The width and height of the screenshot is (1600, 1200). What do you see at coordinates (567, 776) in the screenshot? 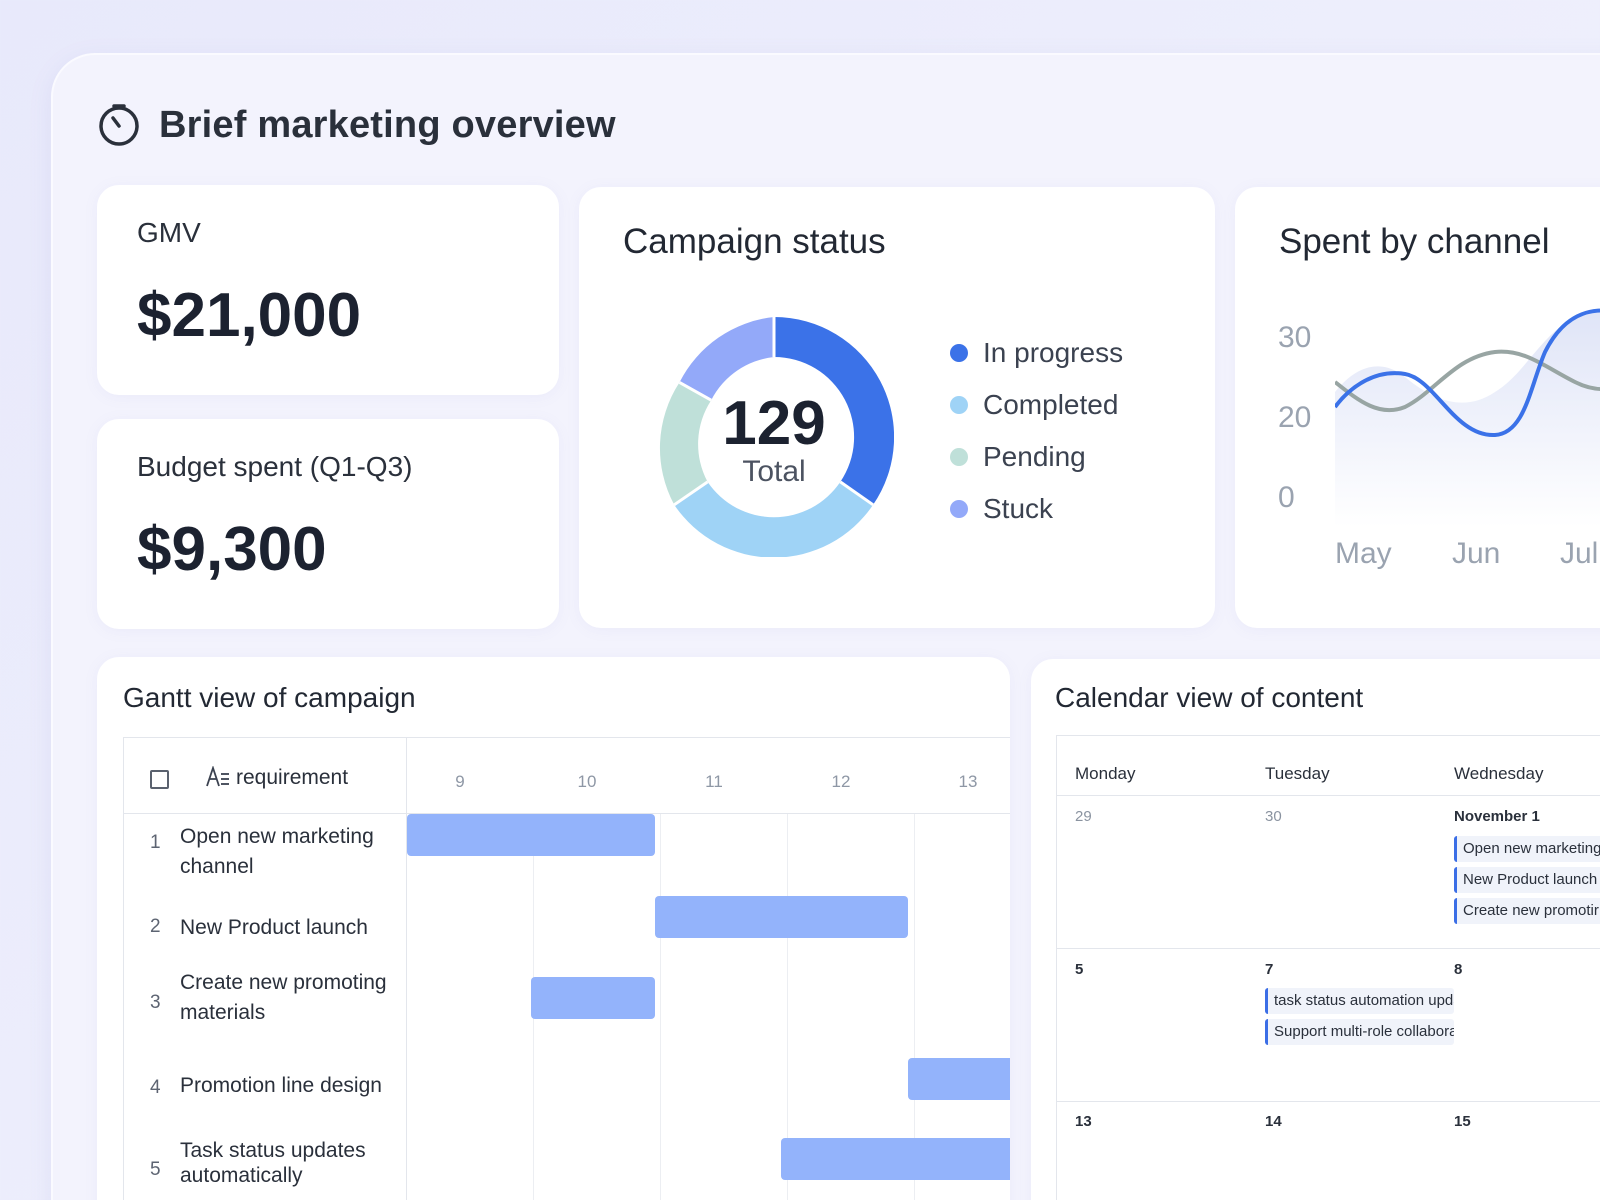
I see `gantt-header: requirement 9 10 11 12 13` at bounding box center [567, 776].